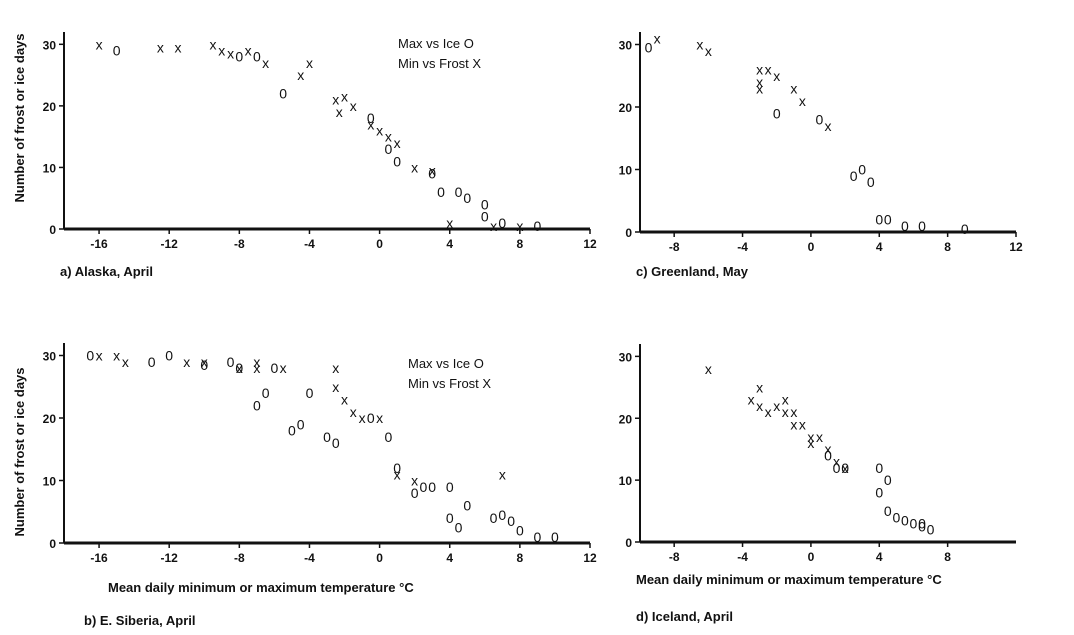 The width and height of the screenshot is (1074, 635). What do you see at coordinates (239, 244) in the screenshot?
I see `alaska-x-tick-label: -8` at bounding box center [239, 244].